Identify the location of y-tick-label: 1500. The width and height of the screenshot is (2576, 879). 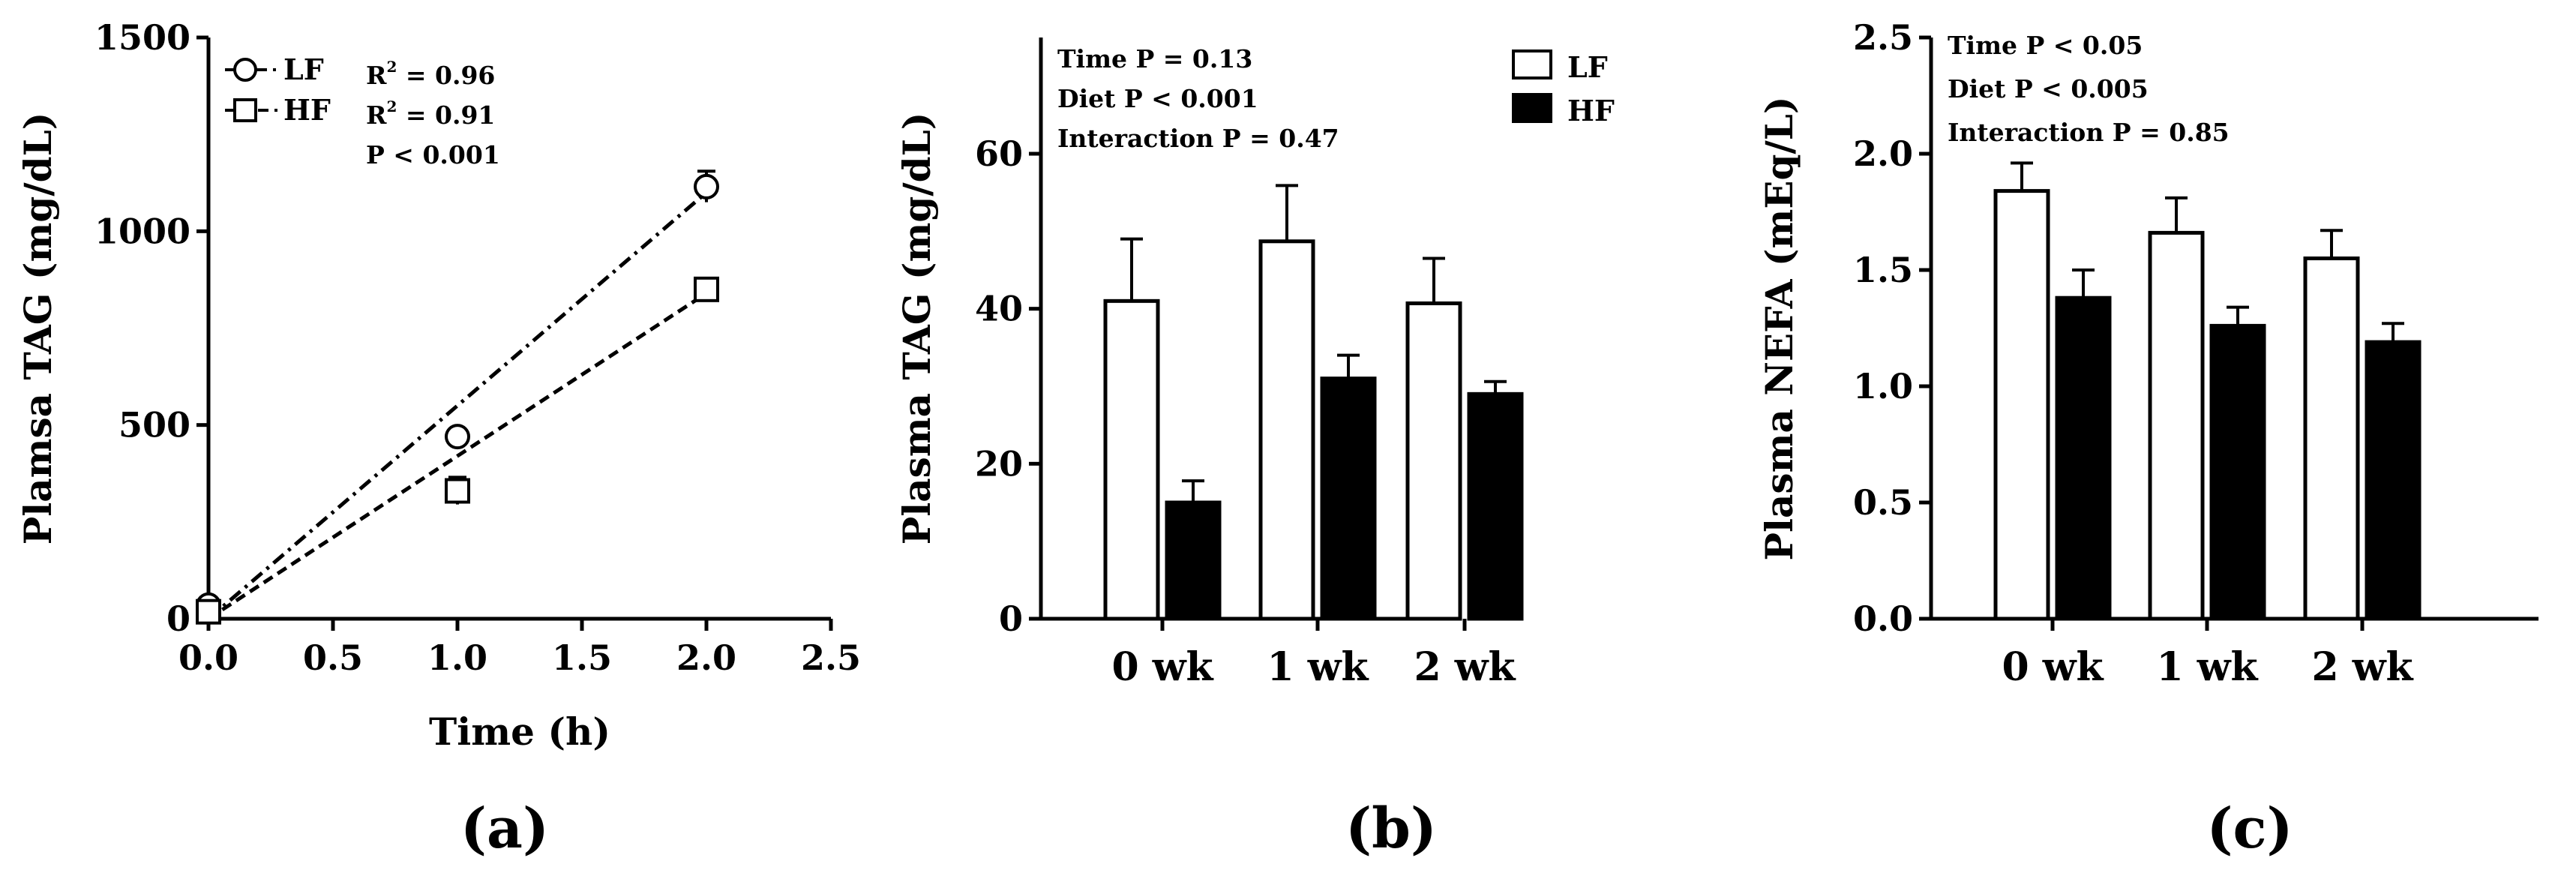
(142, 37).